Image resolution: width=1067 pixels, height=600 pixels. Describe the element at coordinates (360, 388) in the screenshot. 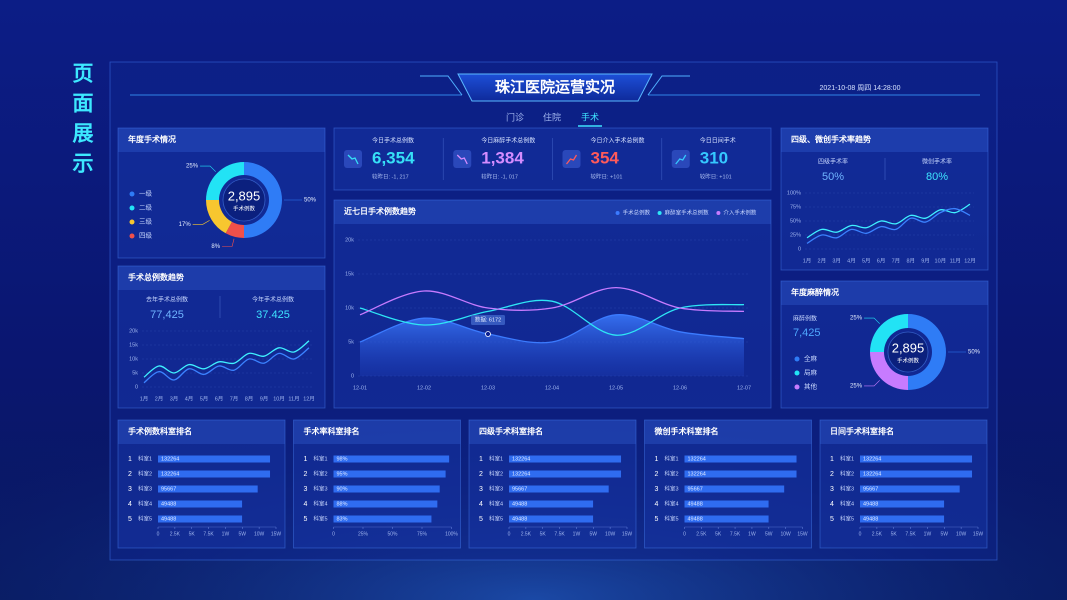

I see `x-tick-label: 12-01` at that location.